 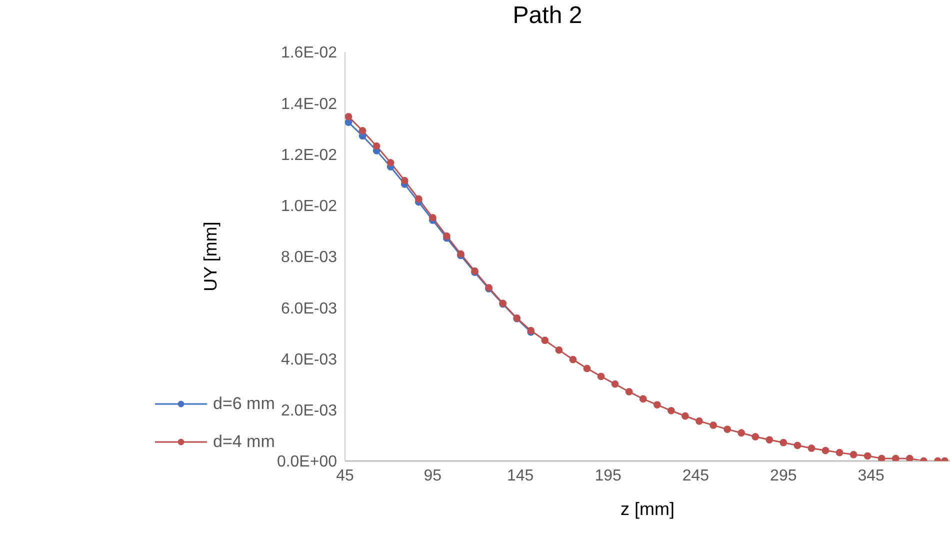 What do you see at coordinates (244, 442) in the screenshot?
I see `legend-label: d=4 mm` at bounding box center [244, 442].